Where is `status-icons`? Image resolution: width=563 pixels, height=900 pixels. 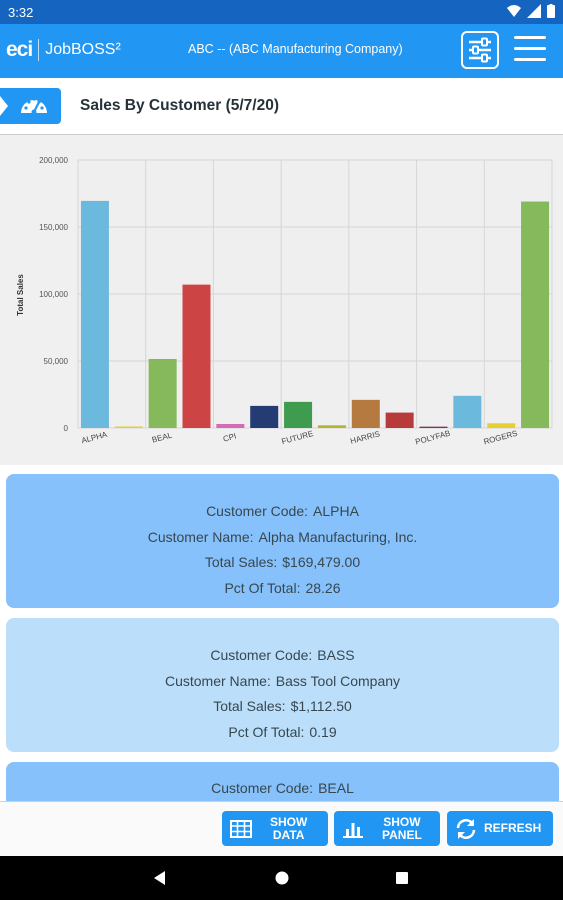 status-icons is located at coordinates (531, 11).